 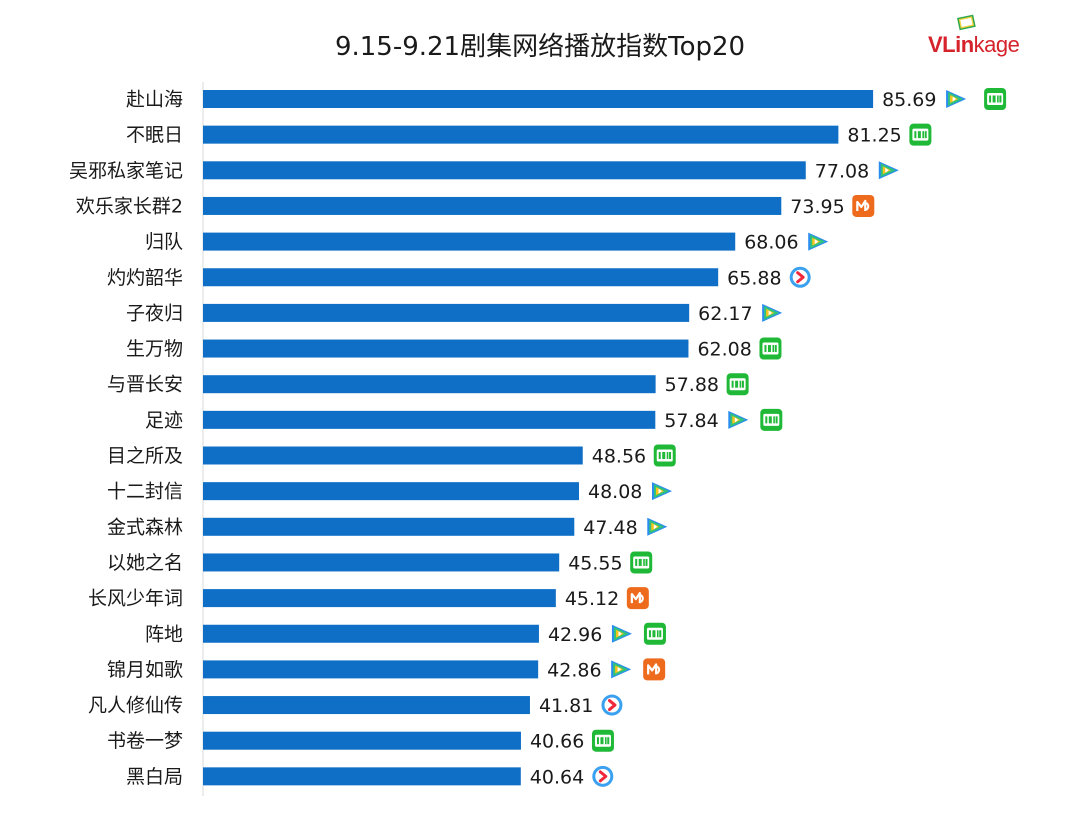 I want to click on logo-text-rest: kage, so click(x=996, y=44).